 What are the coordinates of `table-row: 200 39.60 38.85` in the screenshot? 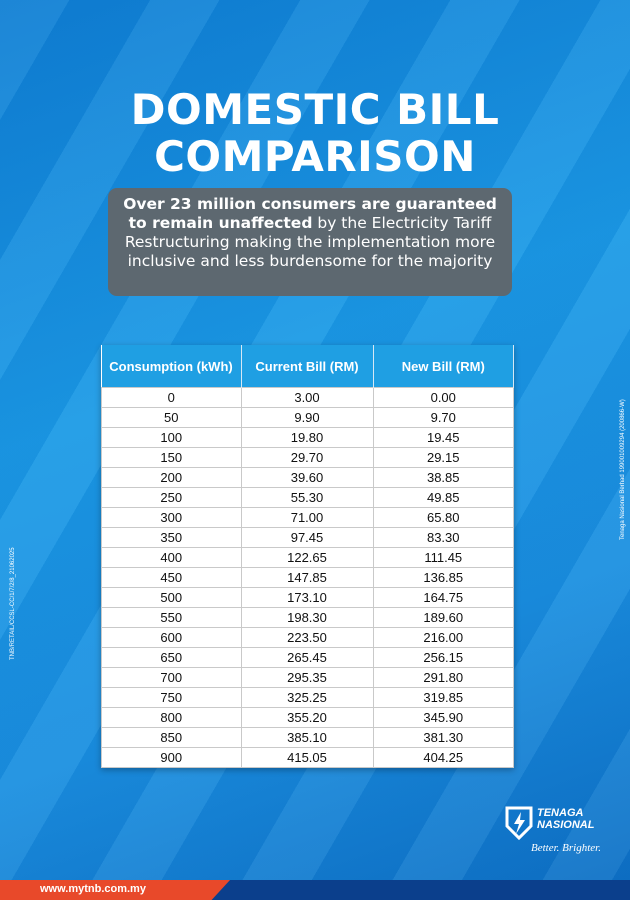 It's located at (307, 477).